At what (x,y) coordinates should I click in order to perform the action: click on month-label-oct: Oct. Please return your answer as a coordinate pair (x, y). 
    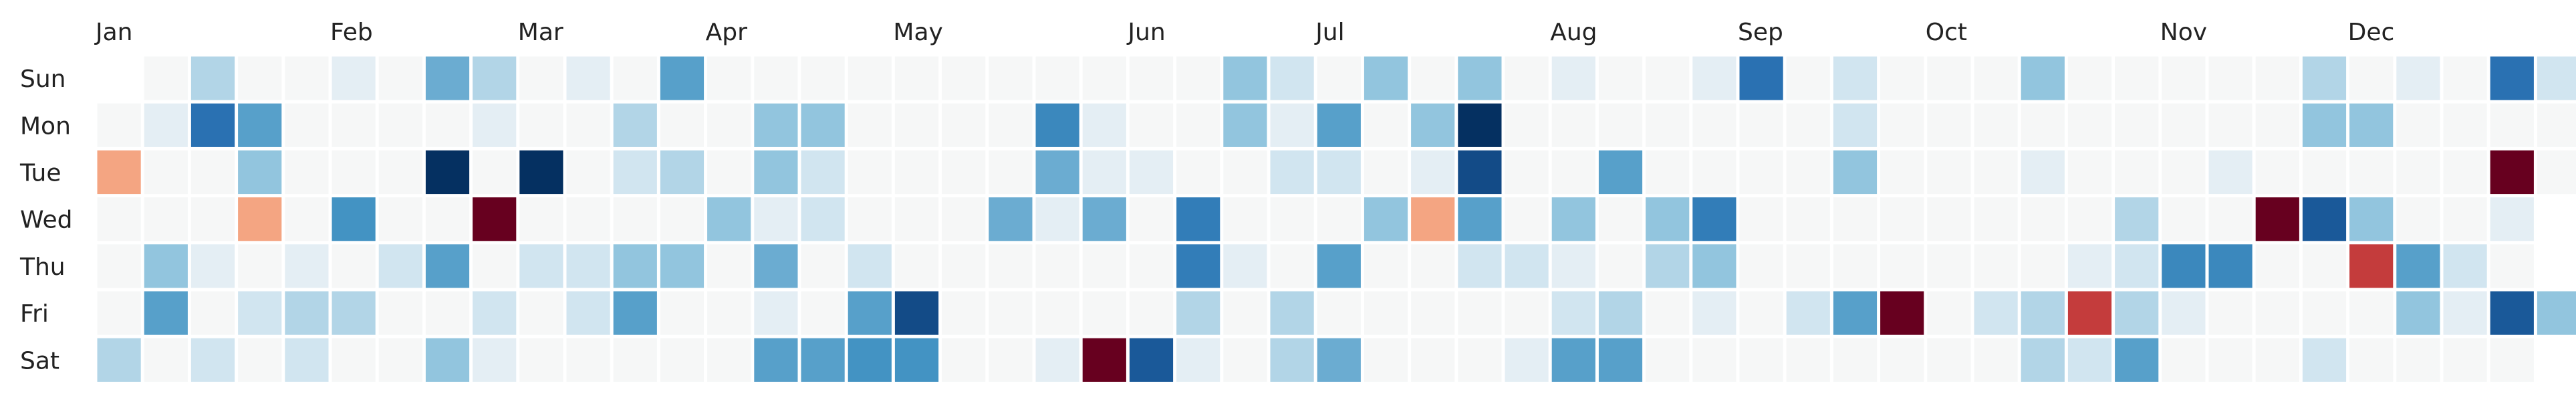
    Looking at the image, I should click on (1947, 32).